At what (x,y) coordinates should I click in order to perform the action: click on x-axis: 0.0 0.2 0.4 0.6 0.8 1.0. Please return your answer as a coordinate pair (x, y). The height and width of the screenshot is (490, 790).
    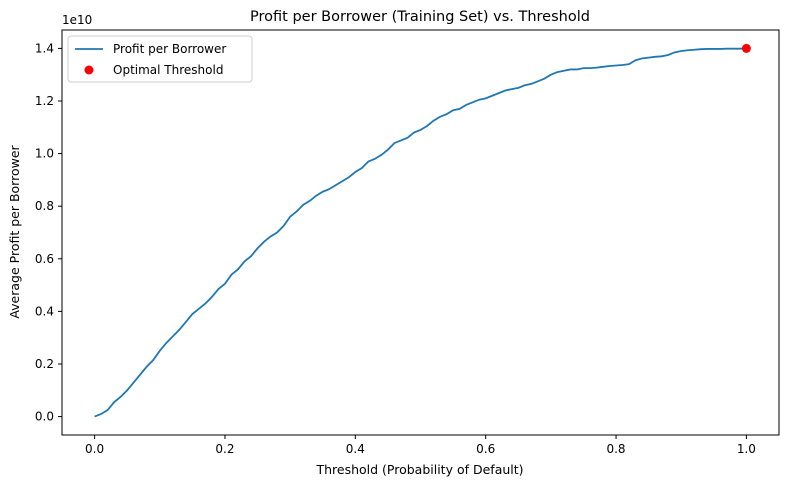
    Looking at the image, I should click on (420, 445).